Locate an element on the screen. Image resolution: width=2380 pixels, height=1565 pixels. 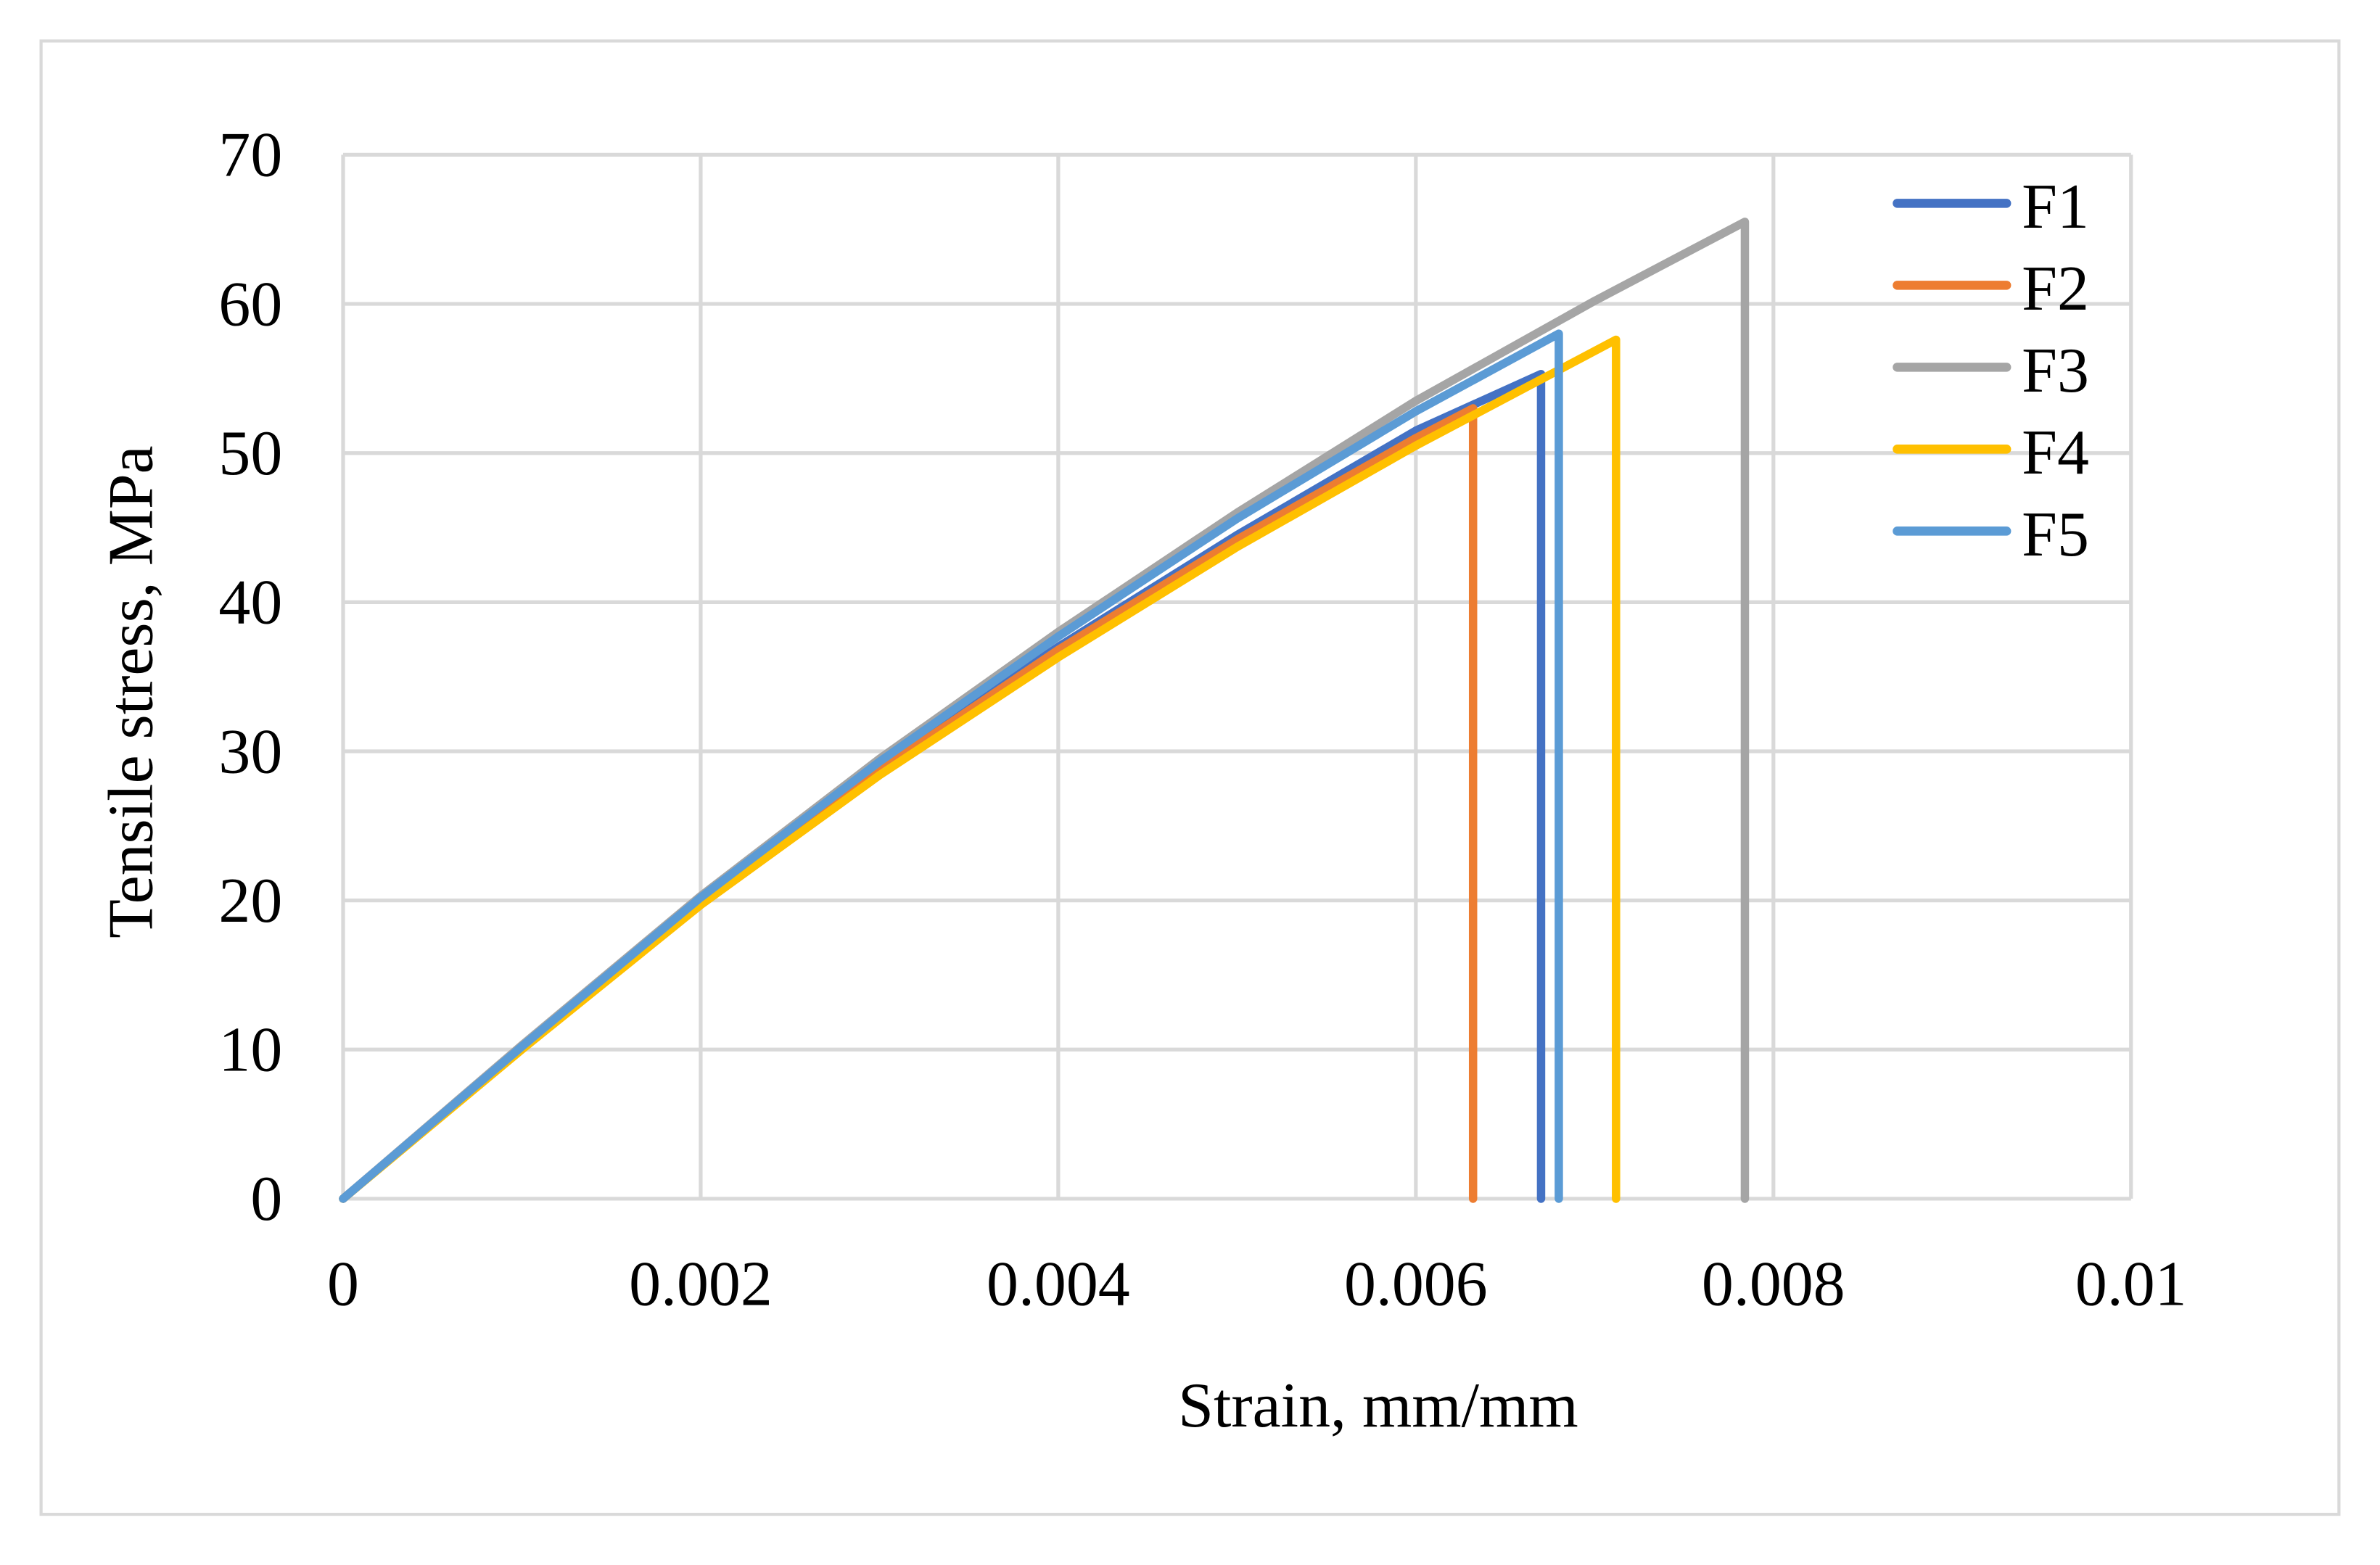
y-tick-label: 50 is located at coordinates (250, 453).